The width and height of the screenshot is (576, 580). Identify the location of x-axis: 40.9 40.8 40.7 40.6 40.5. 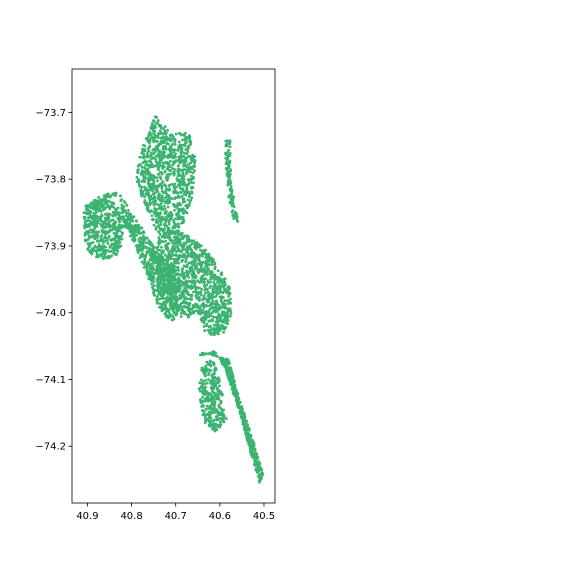
(175, 512).